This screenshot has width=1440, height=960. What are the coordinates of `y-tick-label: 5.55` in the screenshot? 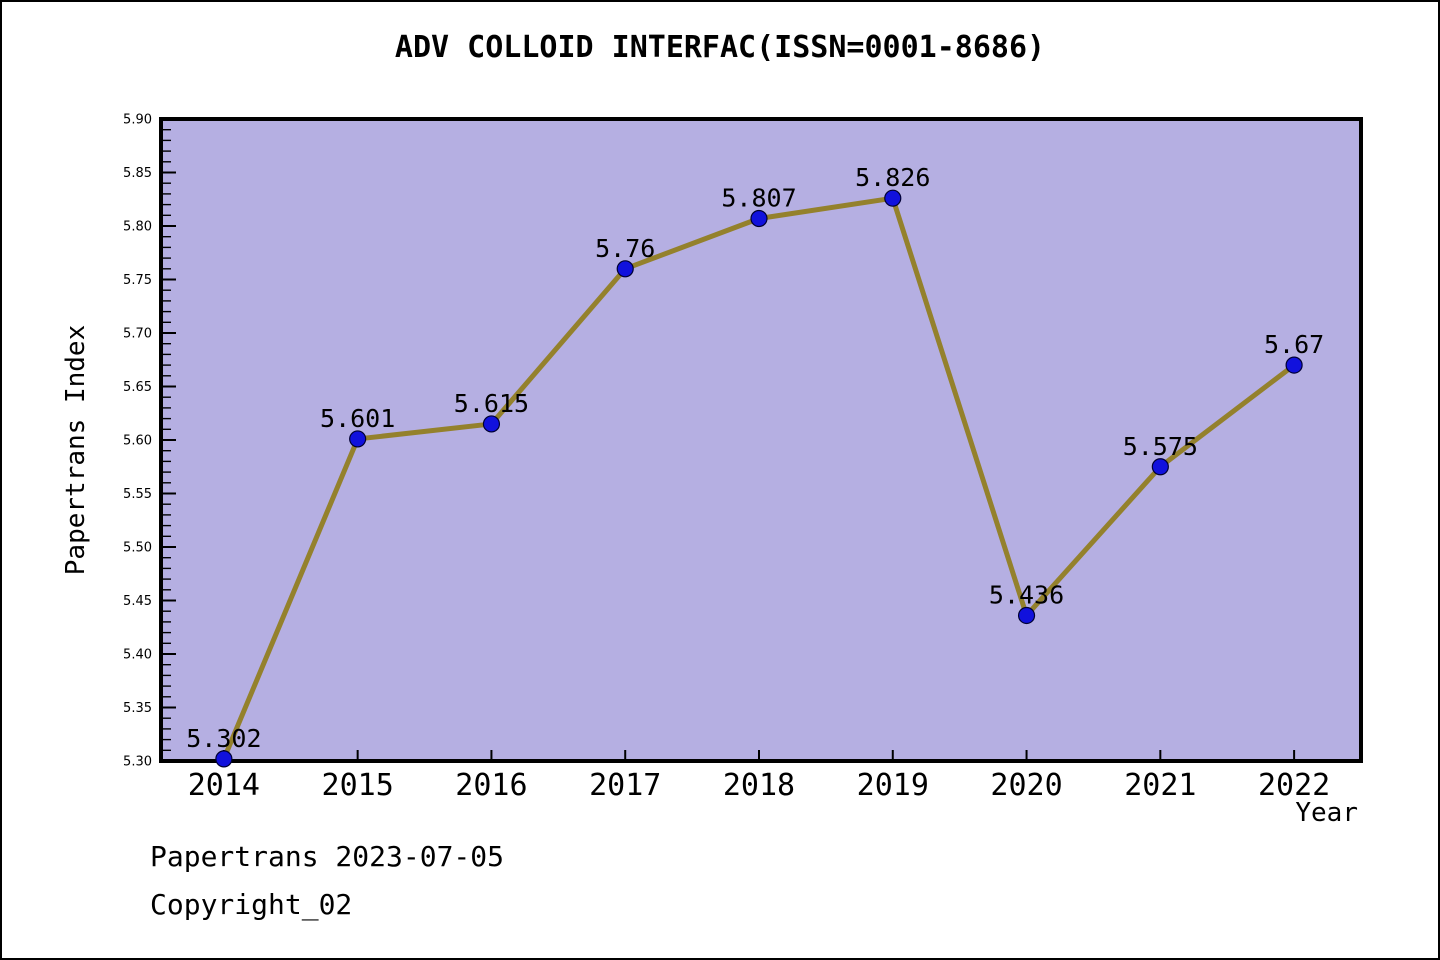 It's located at (137, 494).